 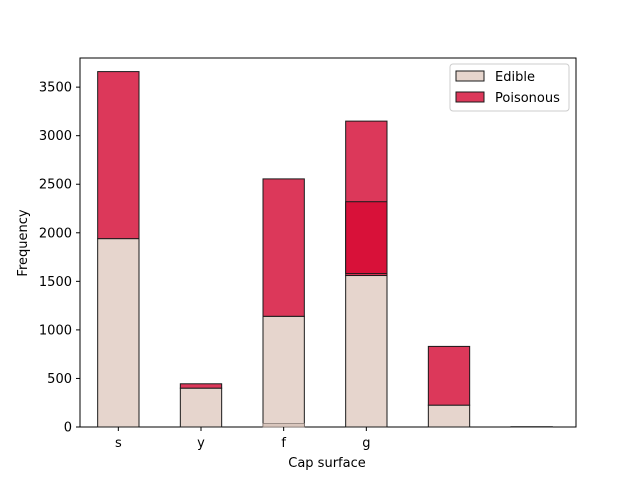 I want to click on y-axis: 0 500 1000 1500 2000 2500 3000 3500, so click(x=59, y=258).